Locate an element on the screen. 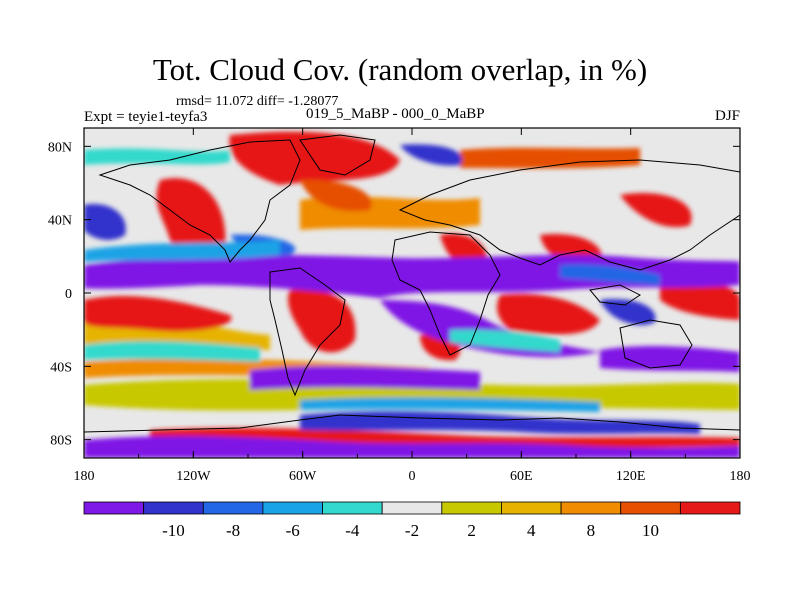 The width and height of the screenshot is (800, 600). coastline-australia is located at coordinates (656, 344).